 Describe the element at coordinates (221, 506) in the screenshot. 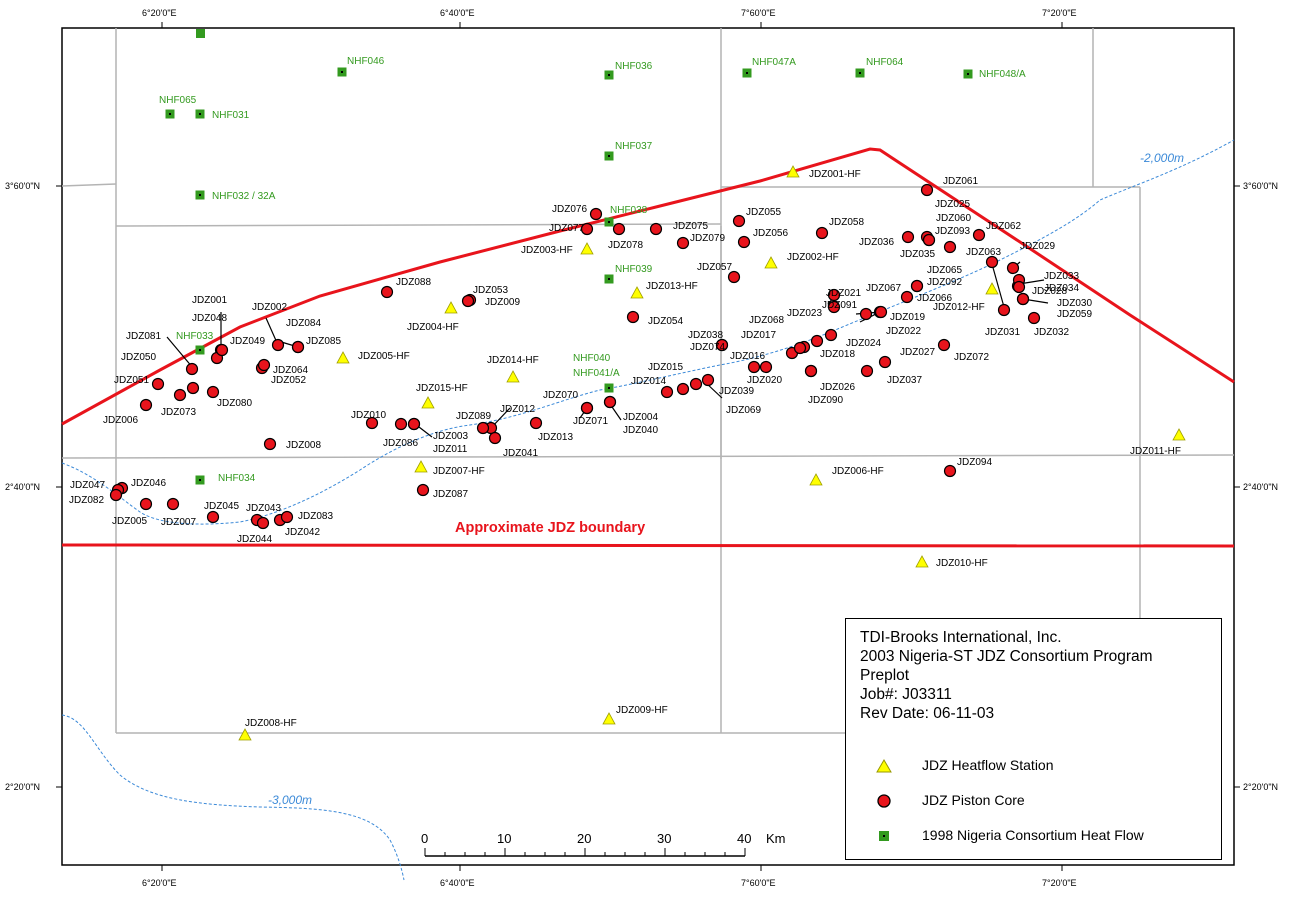

I see `piston-core-label: JDZ045` at that location.